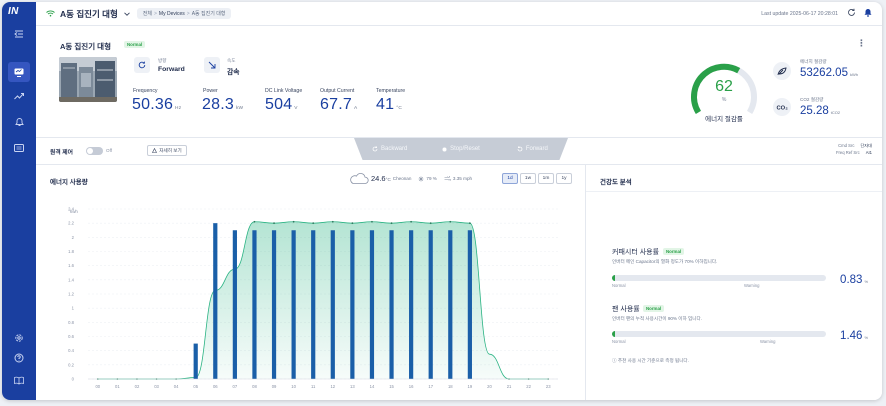 The height and width of the screenshot is (406, 886). Describe the element at coordinates (73, 237) in the screenshot. I see `y-tick-label: 2` at that location.